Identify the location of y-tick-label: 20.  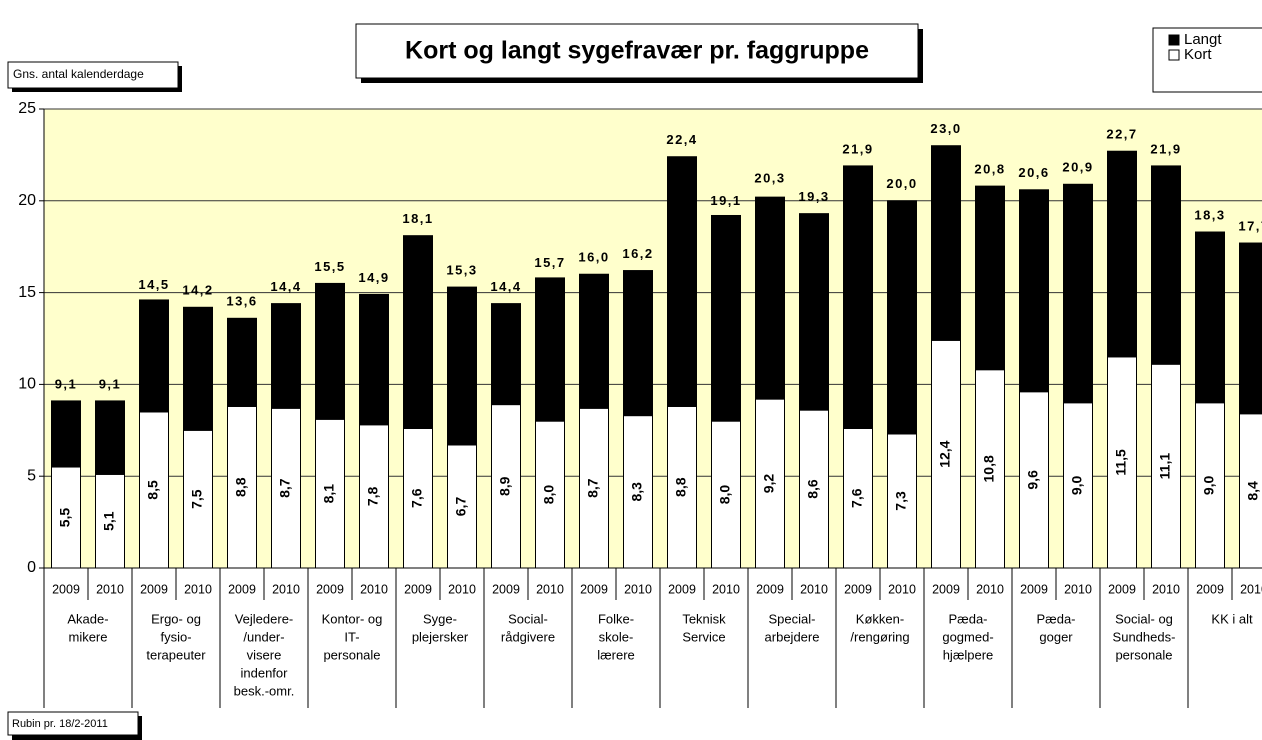
(27, 200).